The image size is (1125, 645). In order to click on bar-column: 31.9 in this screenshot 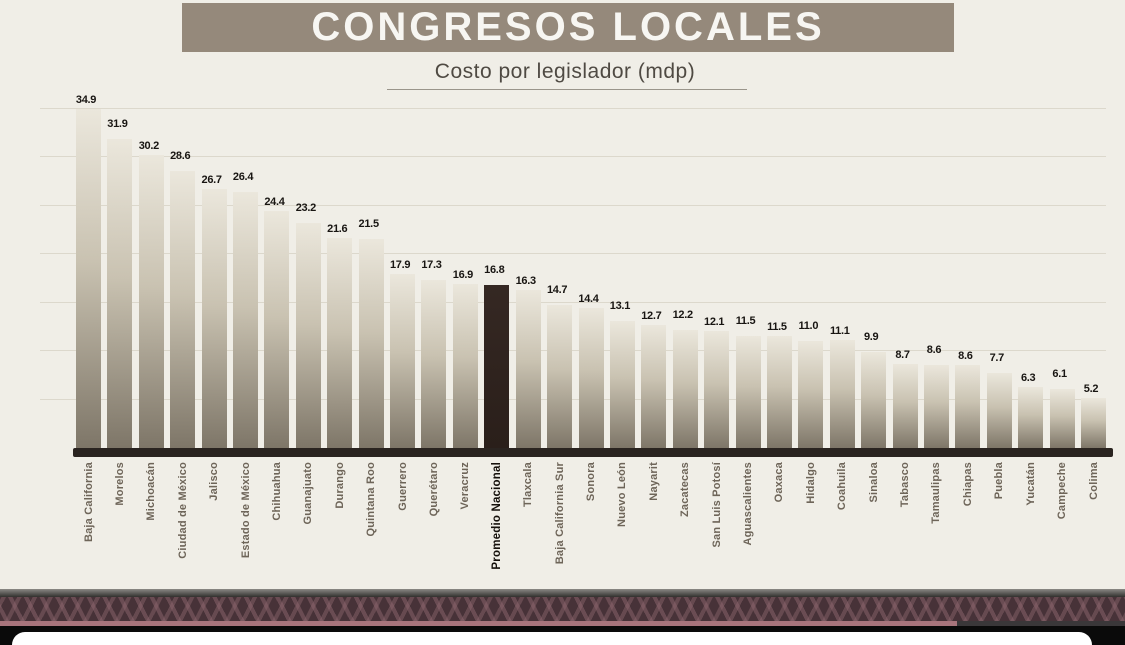, I will do `click(120, 283)`.